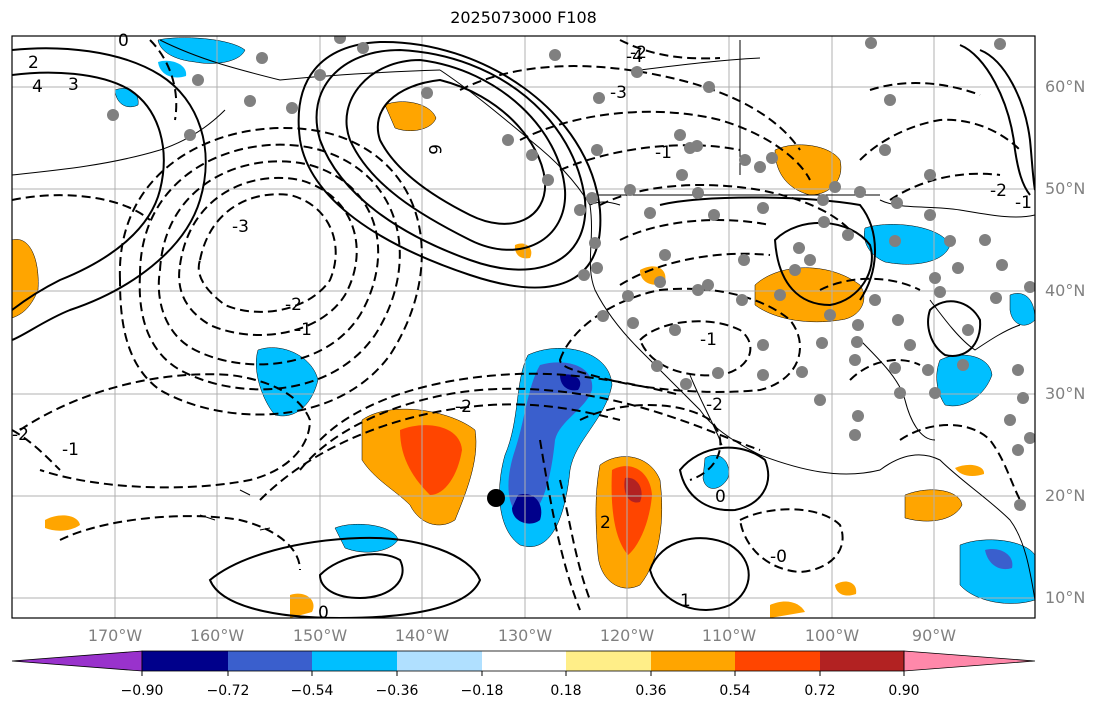 The image size is (1105, 712). Describe the element at coordinates (77, 661) in the screenshot. I see `colorbar-extend-left` at that location.